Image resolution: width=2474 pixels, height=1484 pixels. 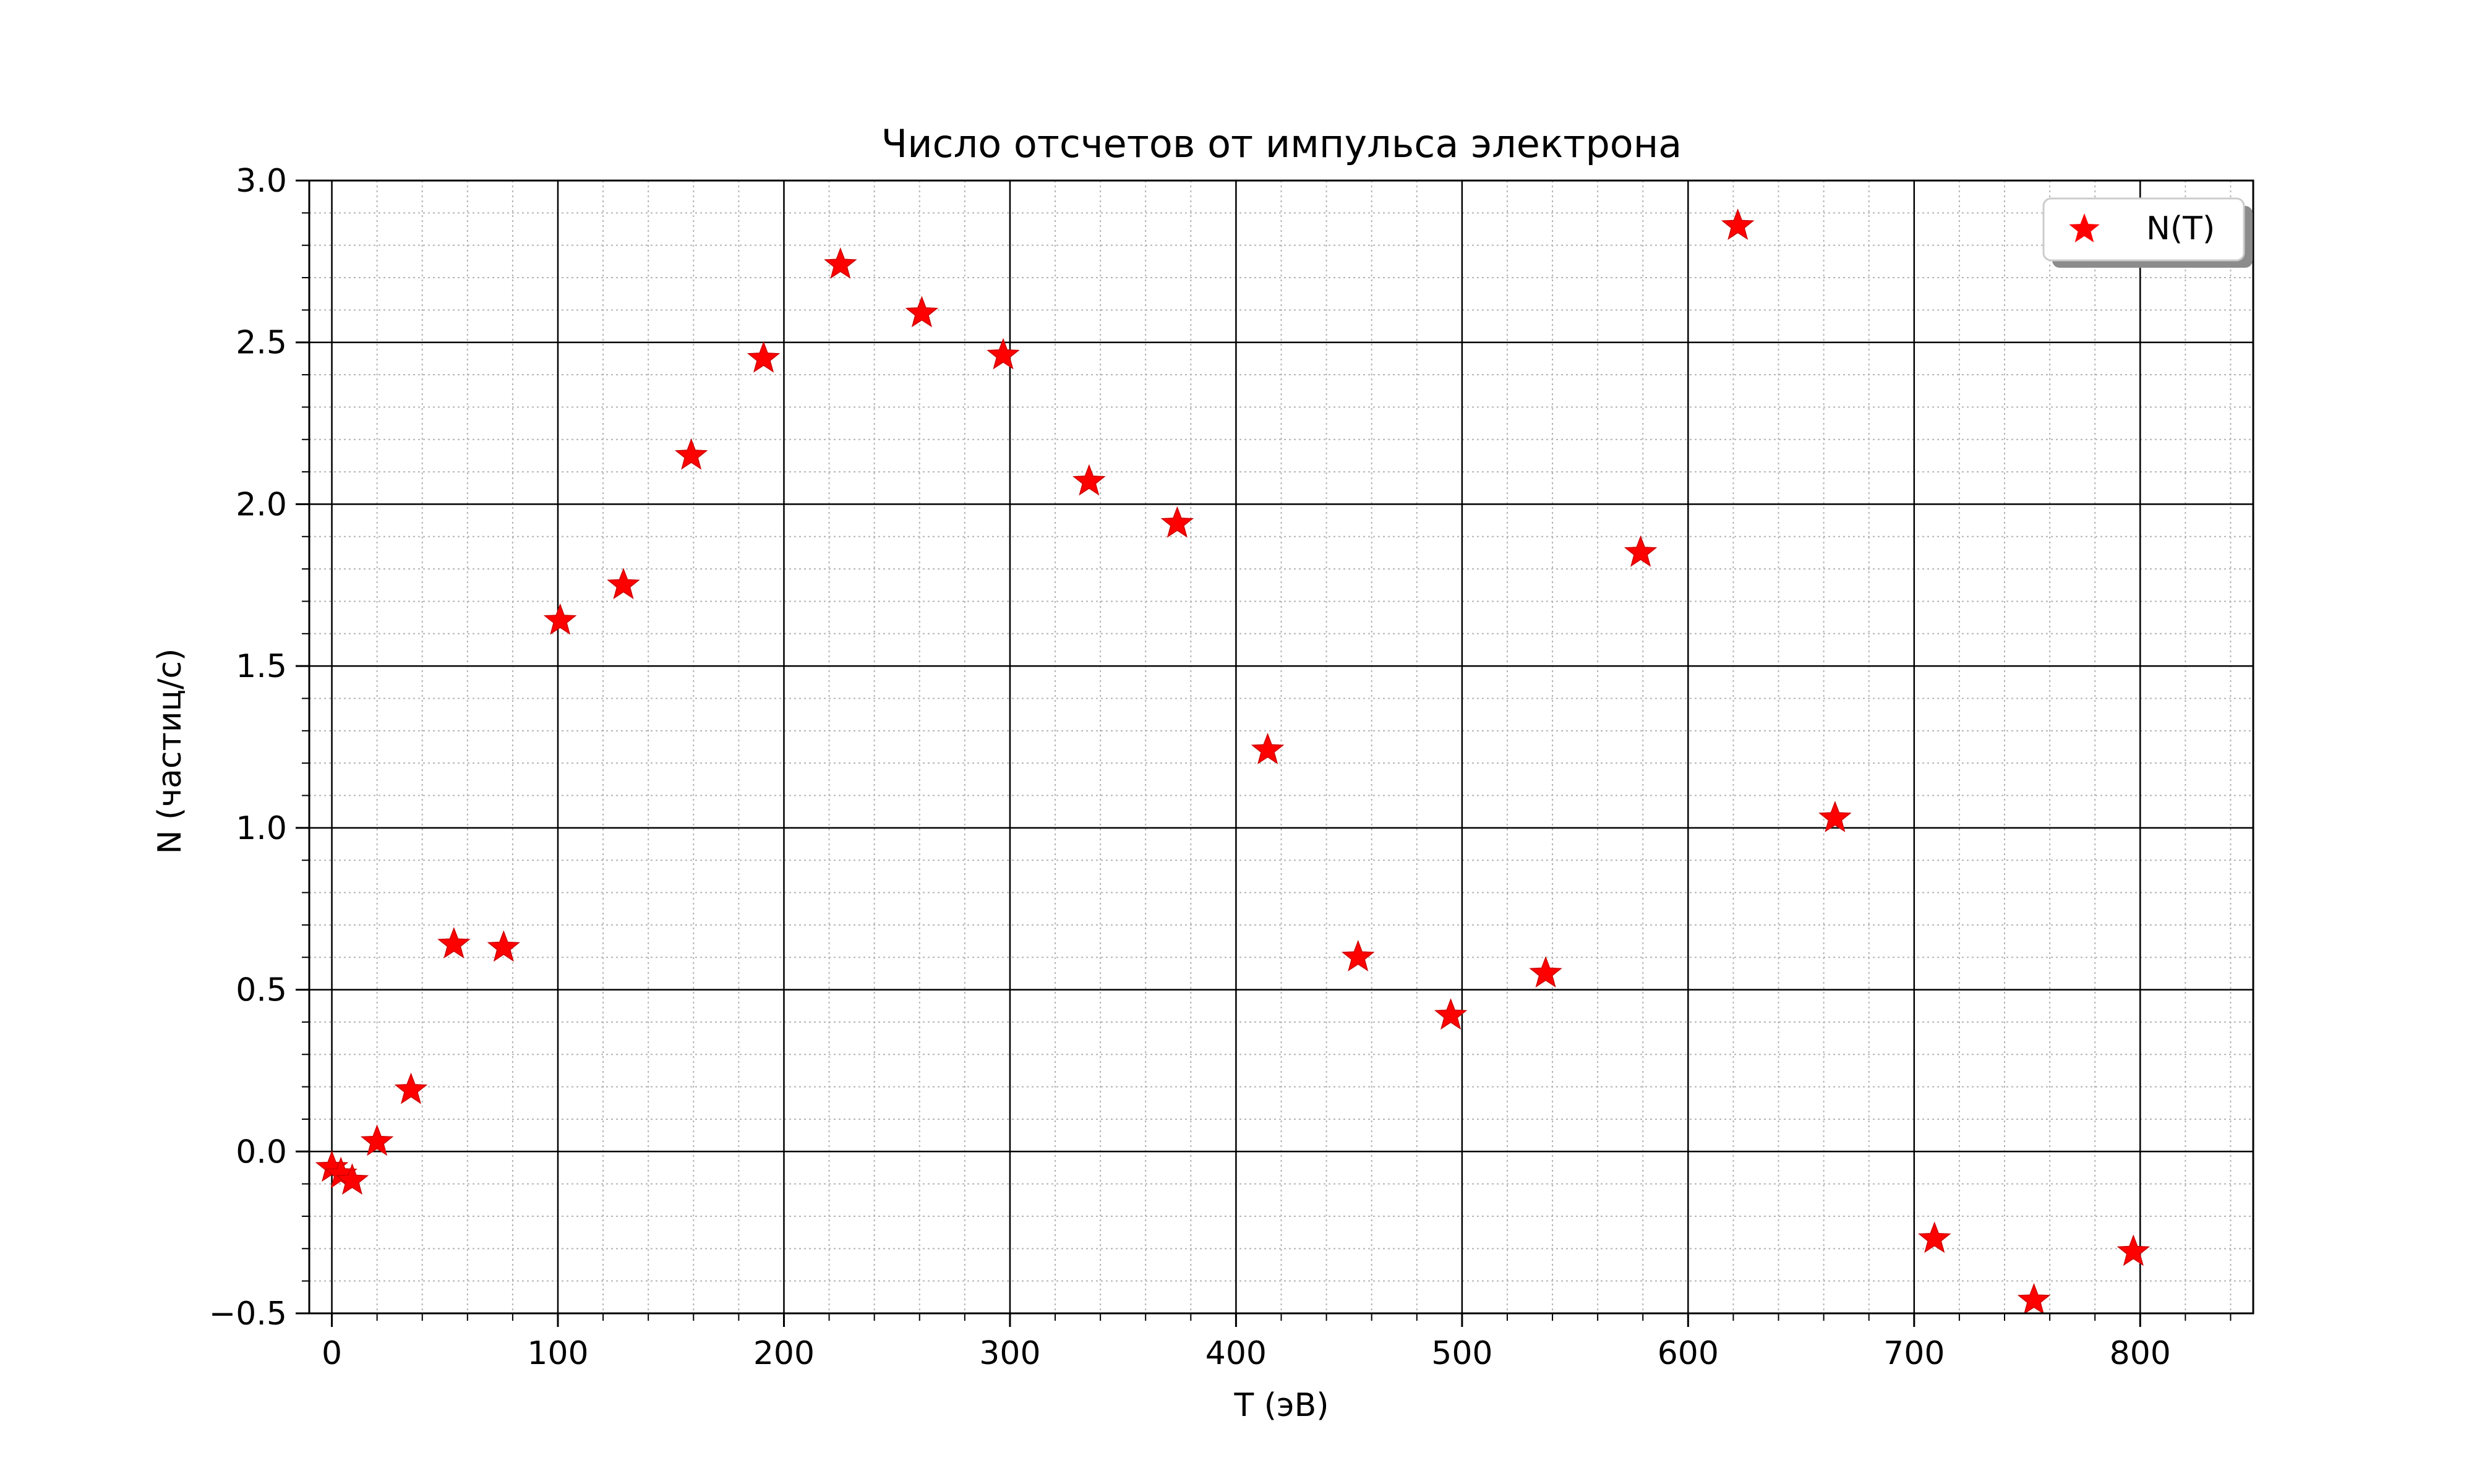 I want to click on y-tick-label: −0.5, so click(x=248, y=1314).